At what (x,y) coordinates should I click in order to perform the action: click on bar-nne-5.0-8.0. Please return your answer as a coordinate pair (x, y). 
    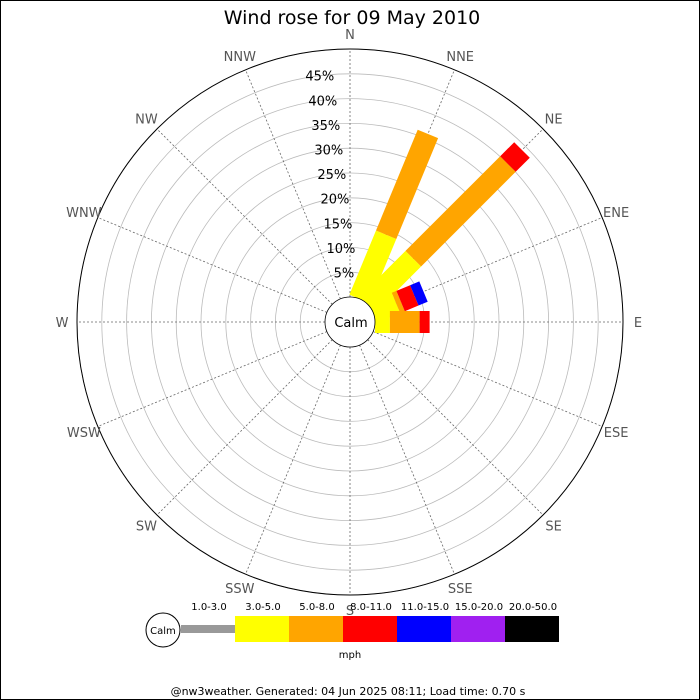
    Looking at the image, I should click on (407, 184).